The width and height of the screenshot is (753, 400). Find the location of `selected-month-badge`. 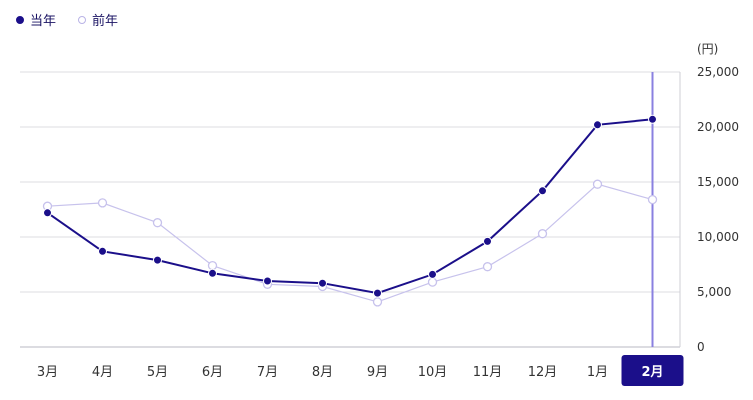

selected-month-badge is located at coordinates (652, 370).